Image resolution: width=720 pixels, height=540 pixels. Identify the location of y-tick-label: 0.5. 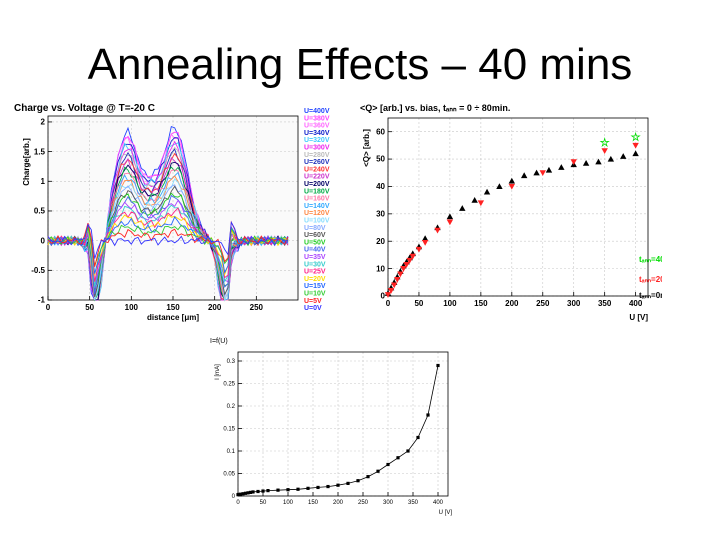
(40, 211).